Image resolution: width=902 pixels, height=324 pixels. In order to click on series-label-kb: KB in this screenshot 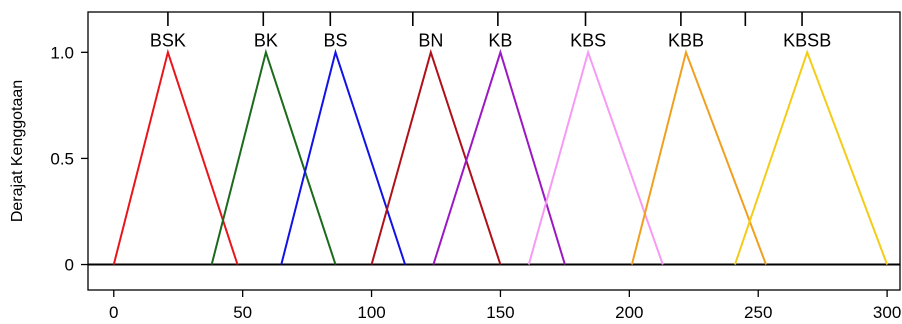, I will do `click(500, 40)`.